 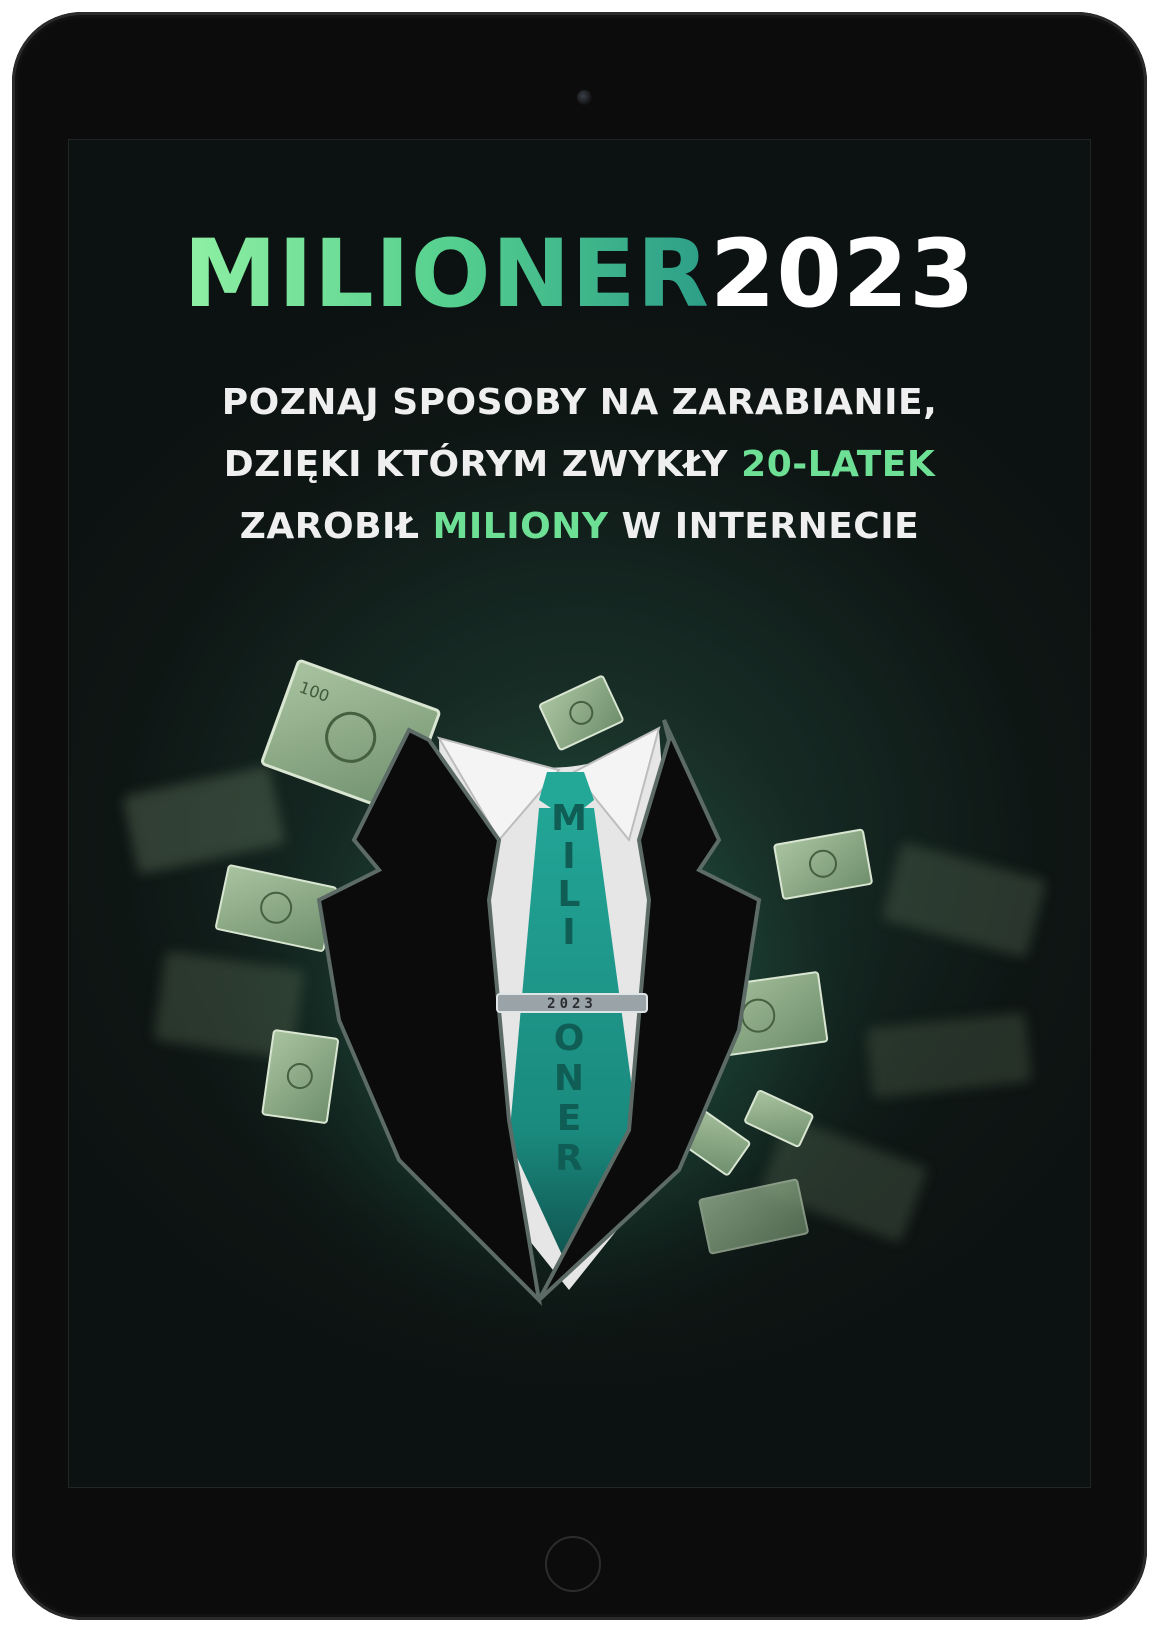 What do you see at coordinates (842, 274) in the screenshot?
I see `title-year: 2023` at bounding box center [842, 274].